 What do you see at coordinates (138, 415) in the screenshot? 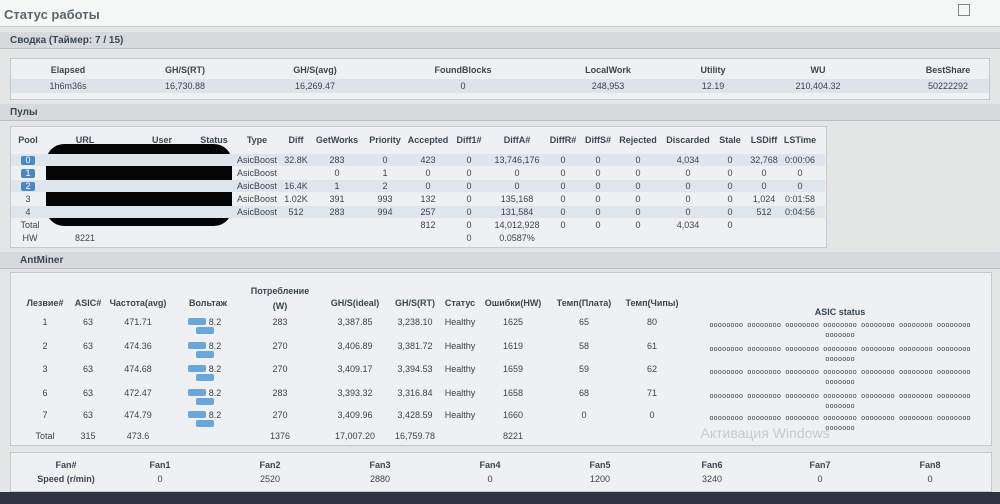
I see `antminer-cell: 474.79` at bounding box center [138, 415].